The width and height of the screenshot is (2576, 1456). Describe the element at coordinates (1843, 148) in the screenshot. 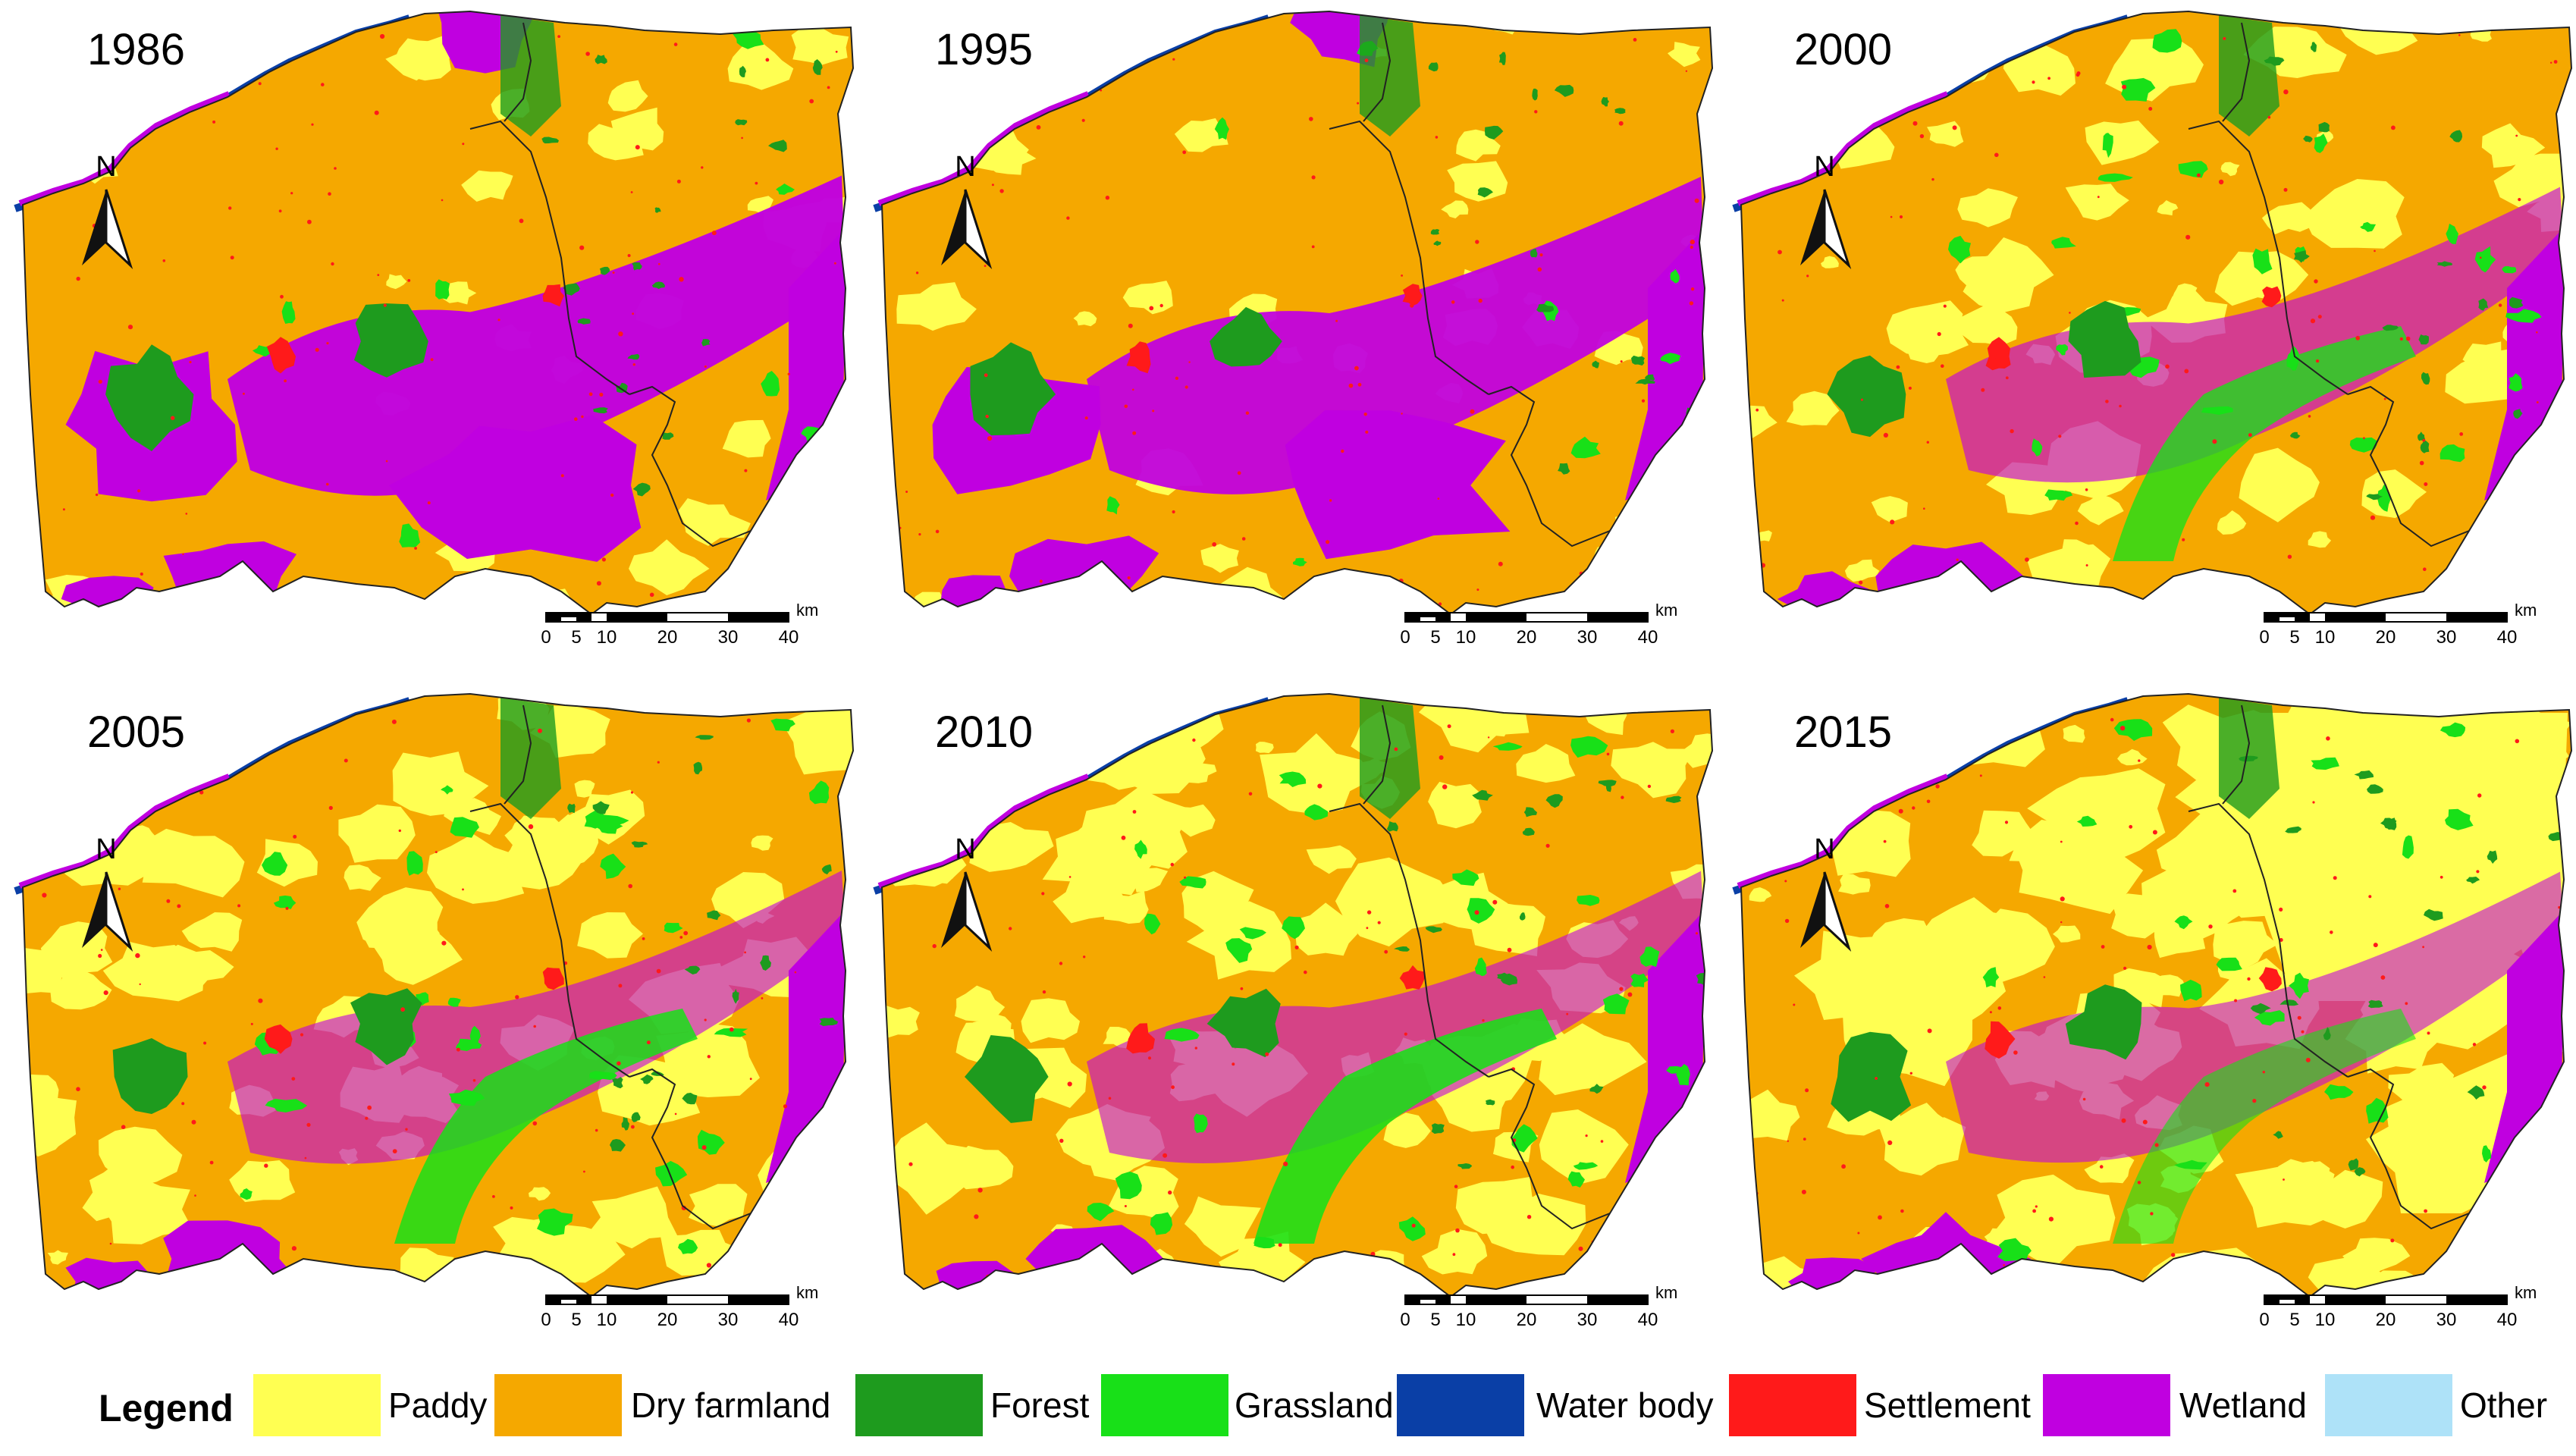

I see `shore-wetland` at that location.